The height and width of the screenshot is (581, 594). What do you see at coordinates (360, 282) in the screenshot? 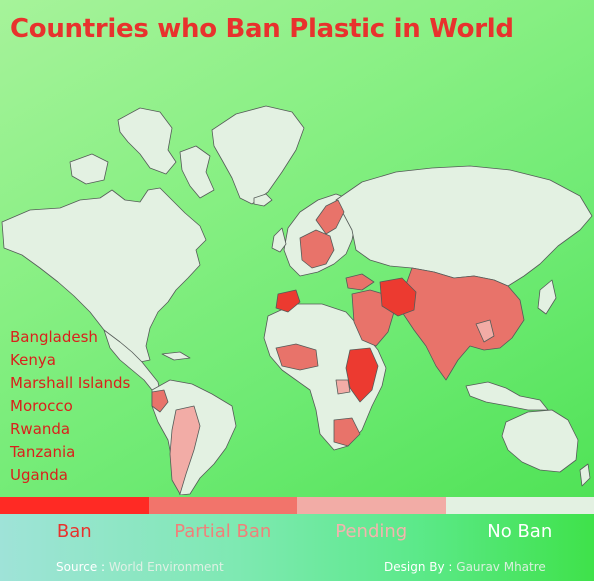
I see `region-caucasus` at bounding box center [360, 282].